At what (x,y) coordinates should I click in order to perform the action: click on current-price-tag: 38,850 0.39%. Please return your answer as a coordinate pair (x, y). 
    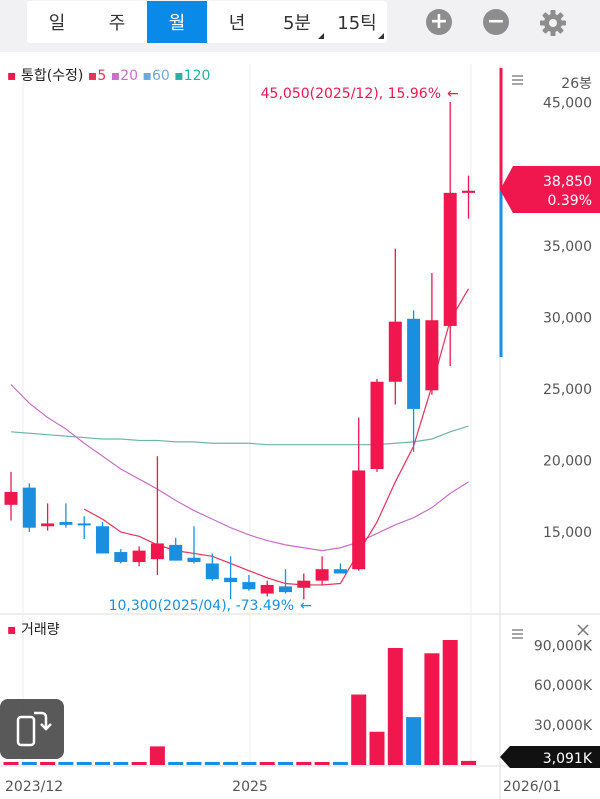
    Looking at the image, I should click on (550, 189).